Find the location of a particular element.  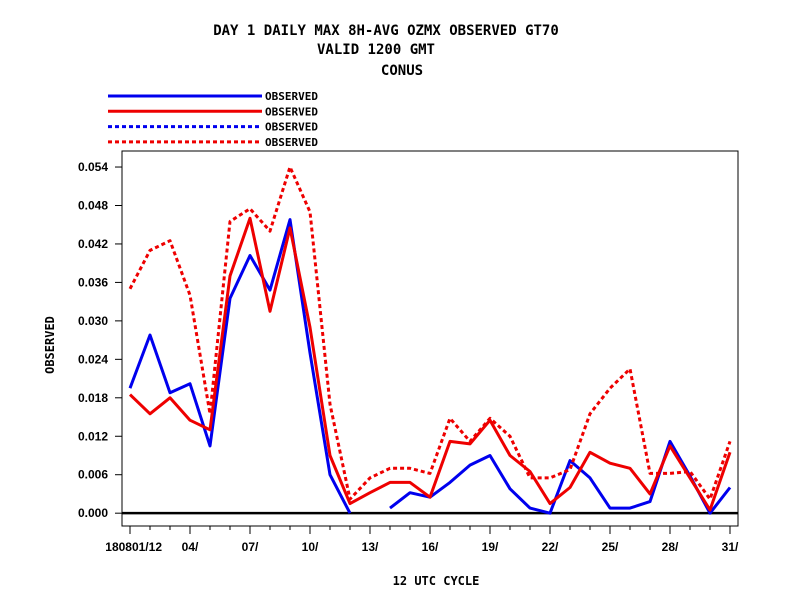

y-tick-label: 0.042 is located at coordinates (93, 244).